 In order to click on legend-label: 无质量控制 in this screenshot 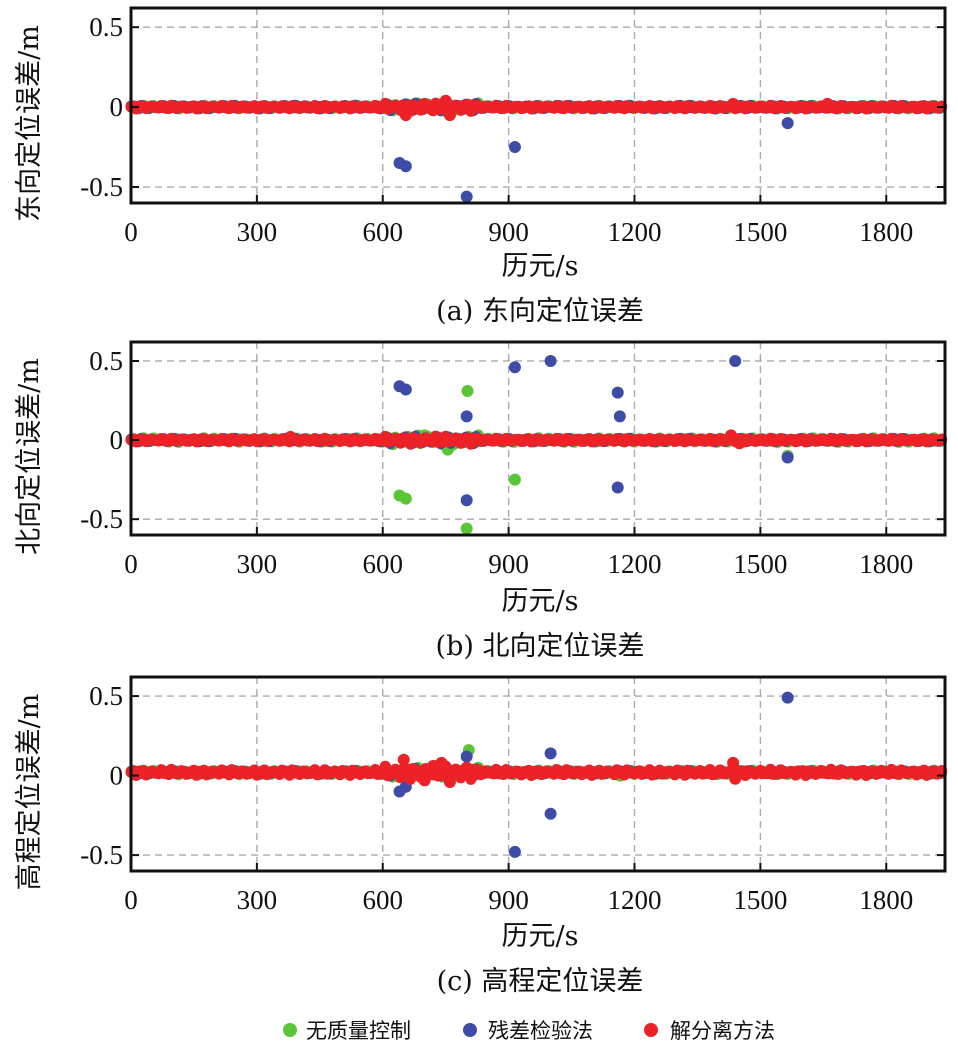, I will do `click(358, 1031)`.